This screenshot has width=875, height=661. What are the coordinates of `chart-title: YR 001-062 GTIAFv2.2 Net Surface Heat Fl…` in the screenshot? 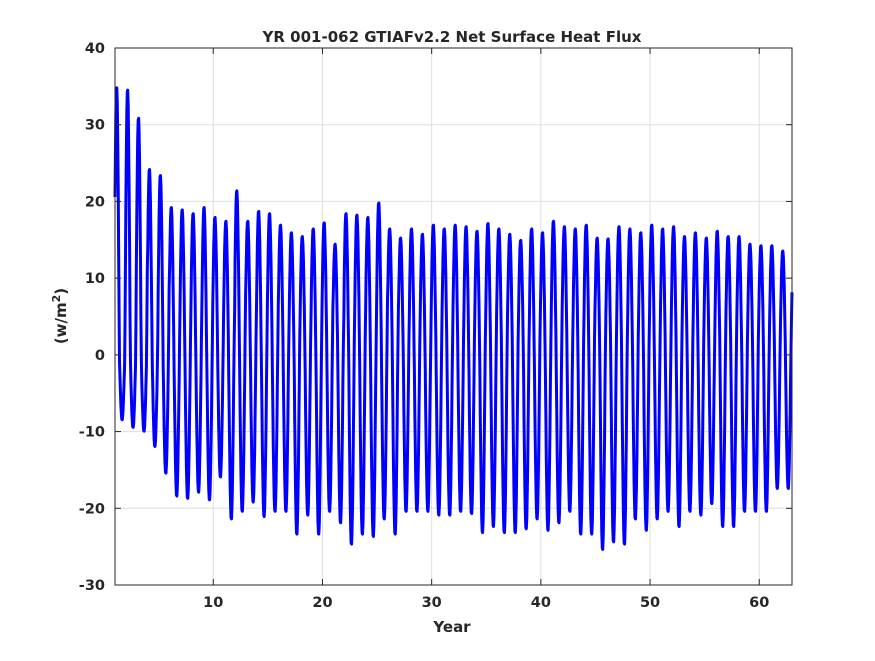 It's located at (452, 37).